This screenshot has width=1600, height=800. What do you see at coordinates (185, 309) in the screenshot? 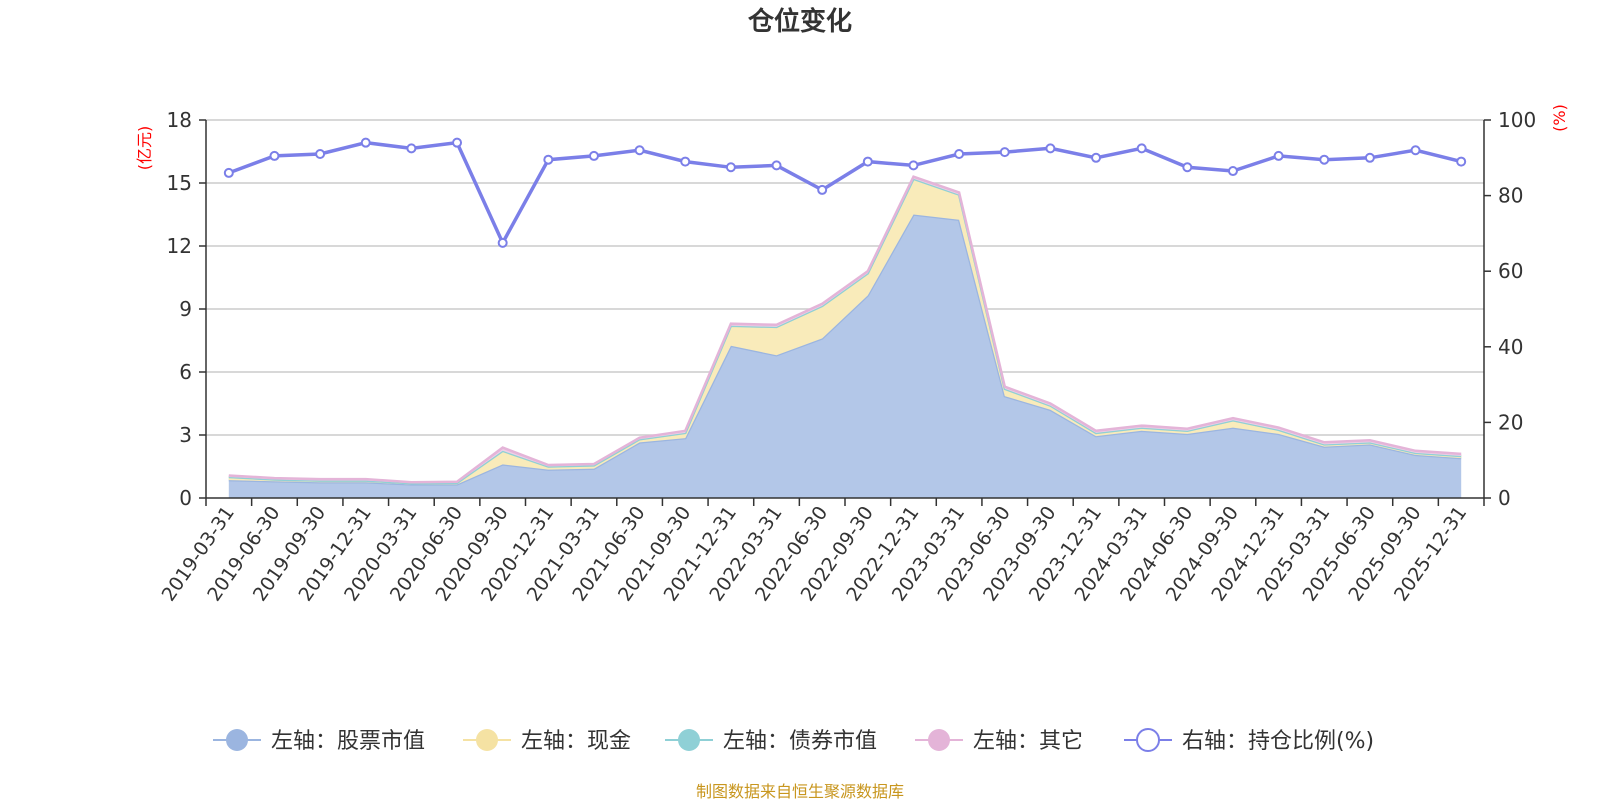
I see `left-axis-tick-label: 9` at bounding box center [185, 309].